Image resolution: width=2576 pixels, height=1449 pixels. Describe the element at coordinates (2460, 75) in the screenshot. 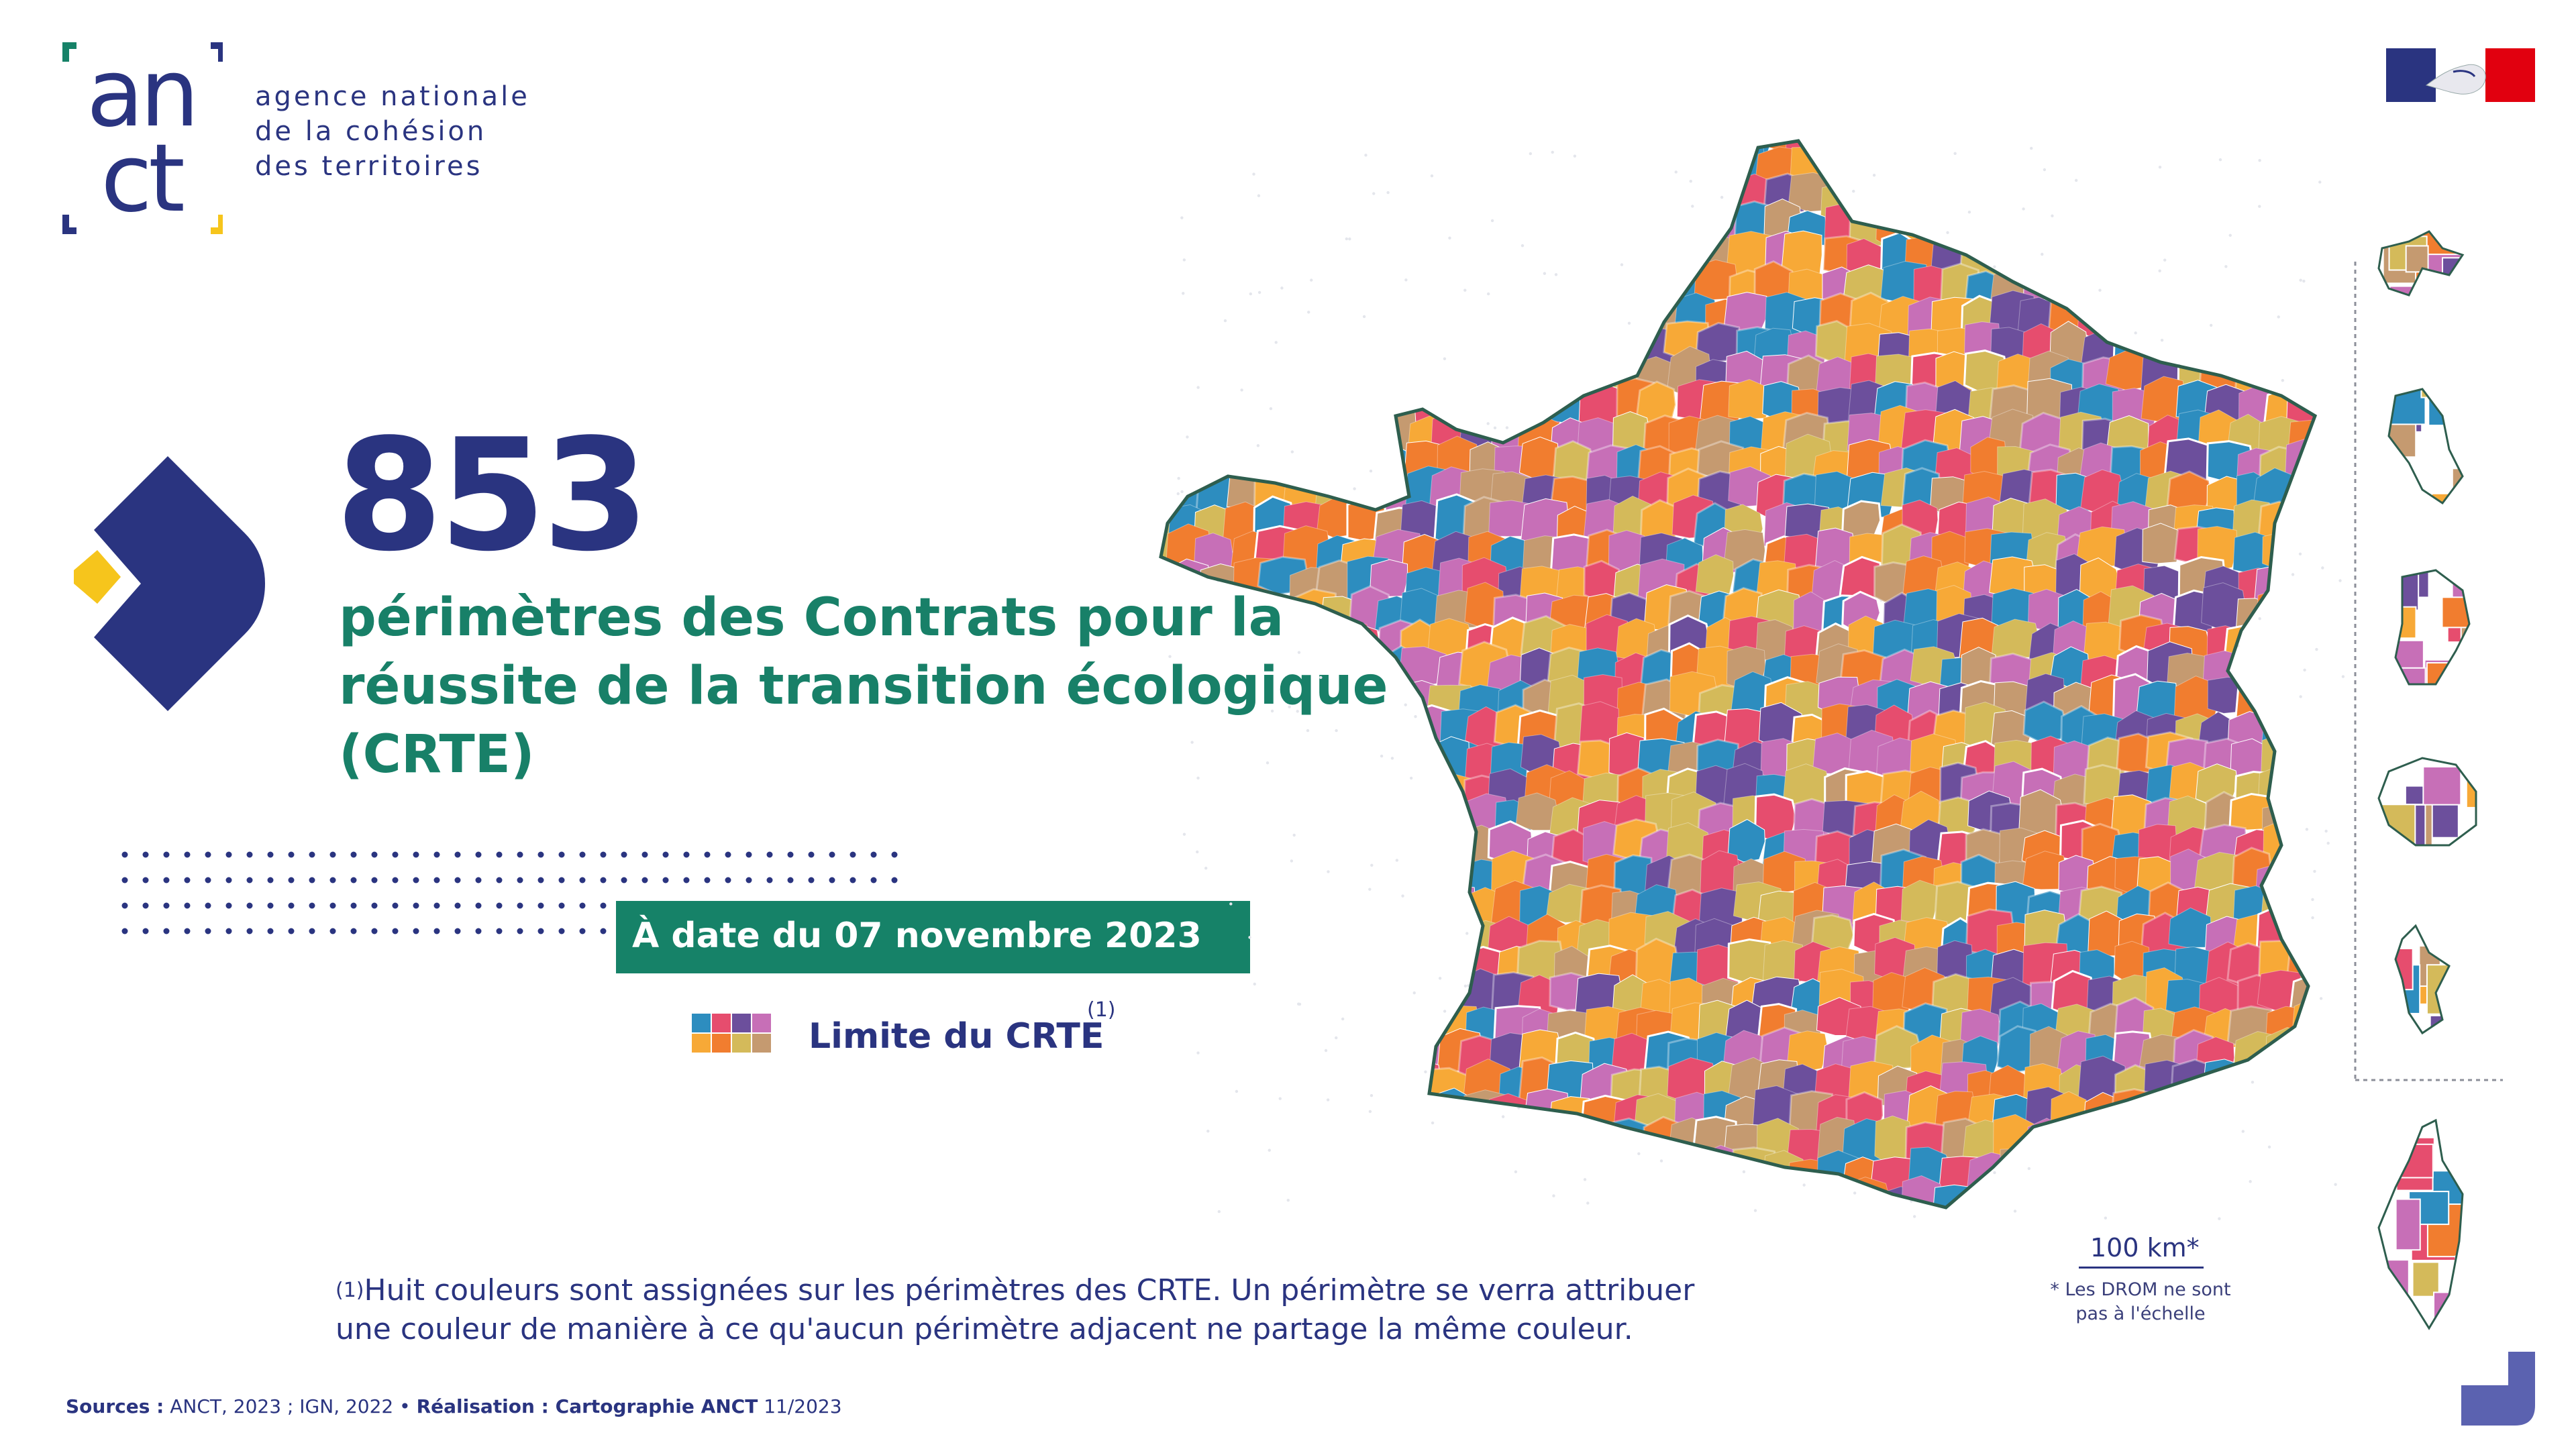

I see `republique-francaise-flag-icon` at that location.